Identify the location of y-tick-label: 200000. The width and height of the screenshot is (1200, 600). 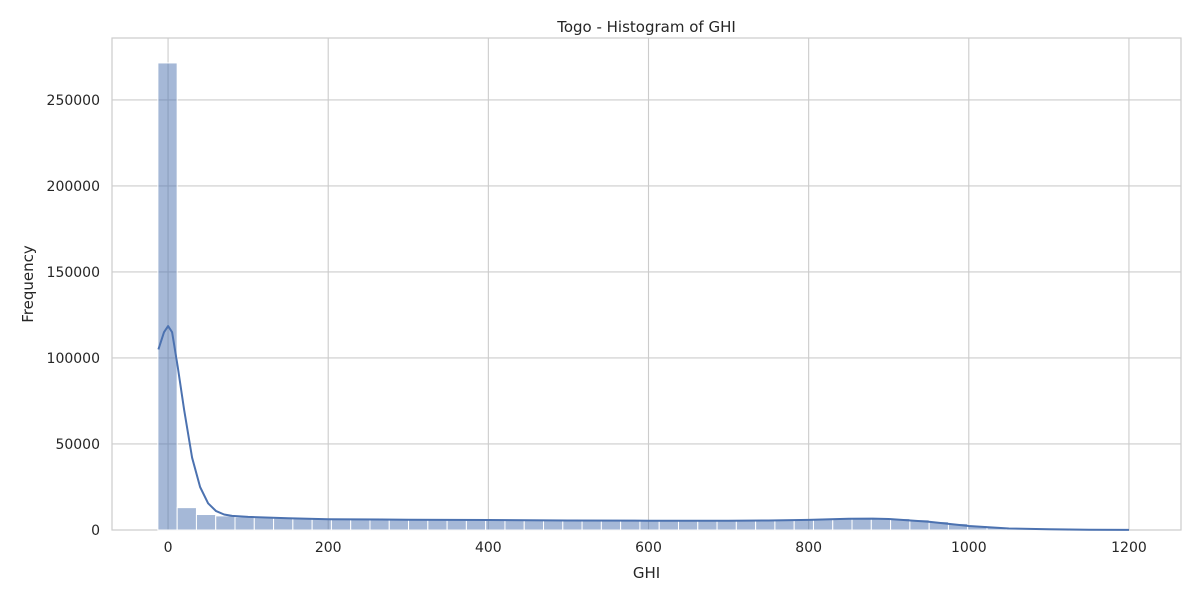
(73, 187).